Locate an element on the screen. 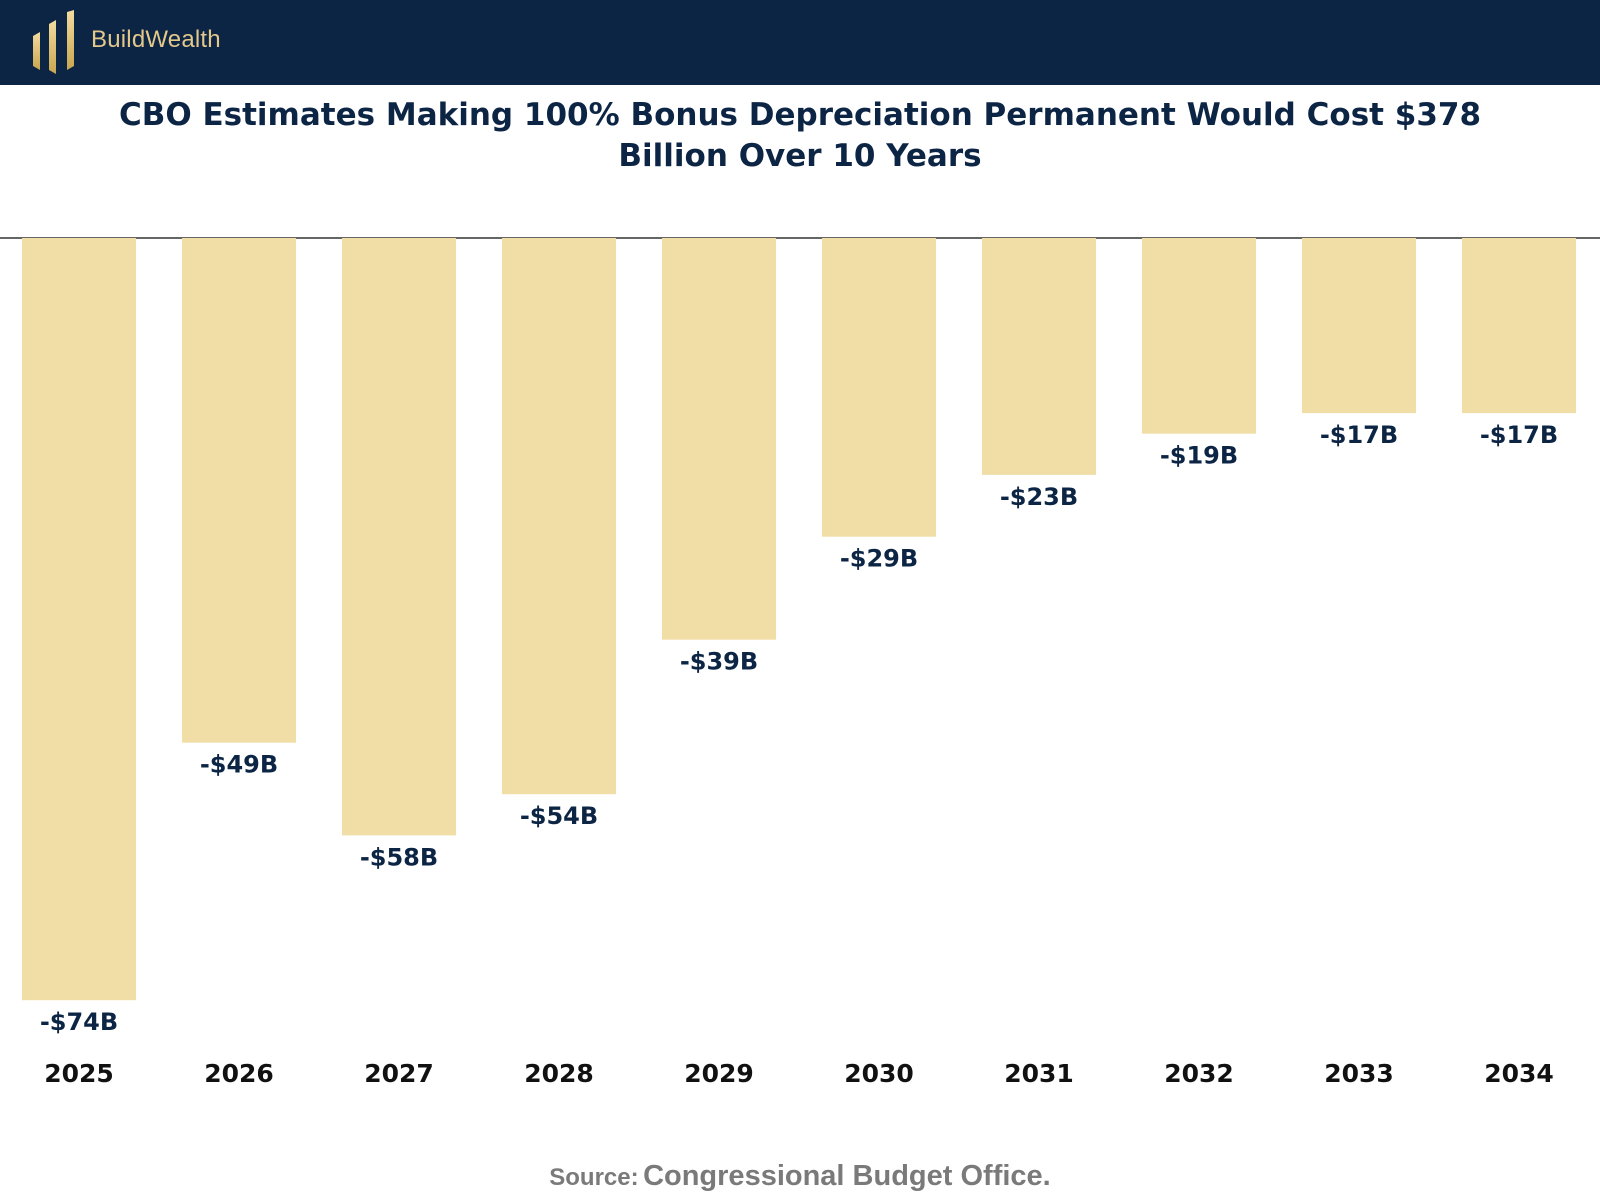 The image size is (1600, 1200). source-period: . is located at coordinates (1046, 1176).